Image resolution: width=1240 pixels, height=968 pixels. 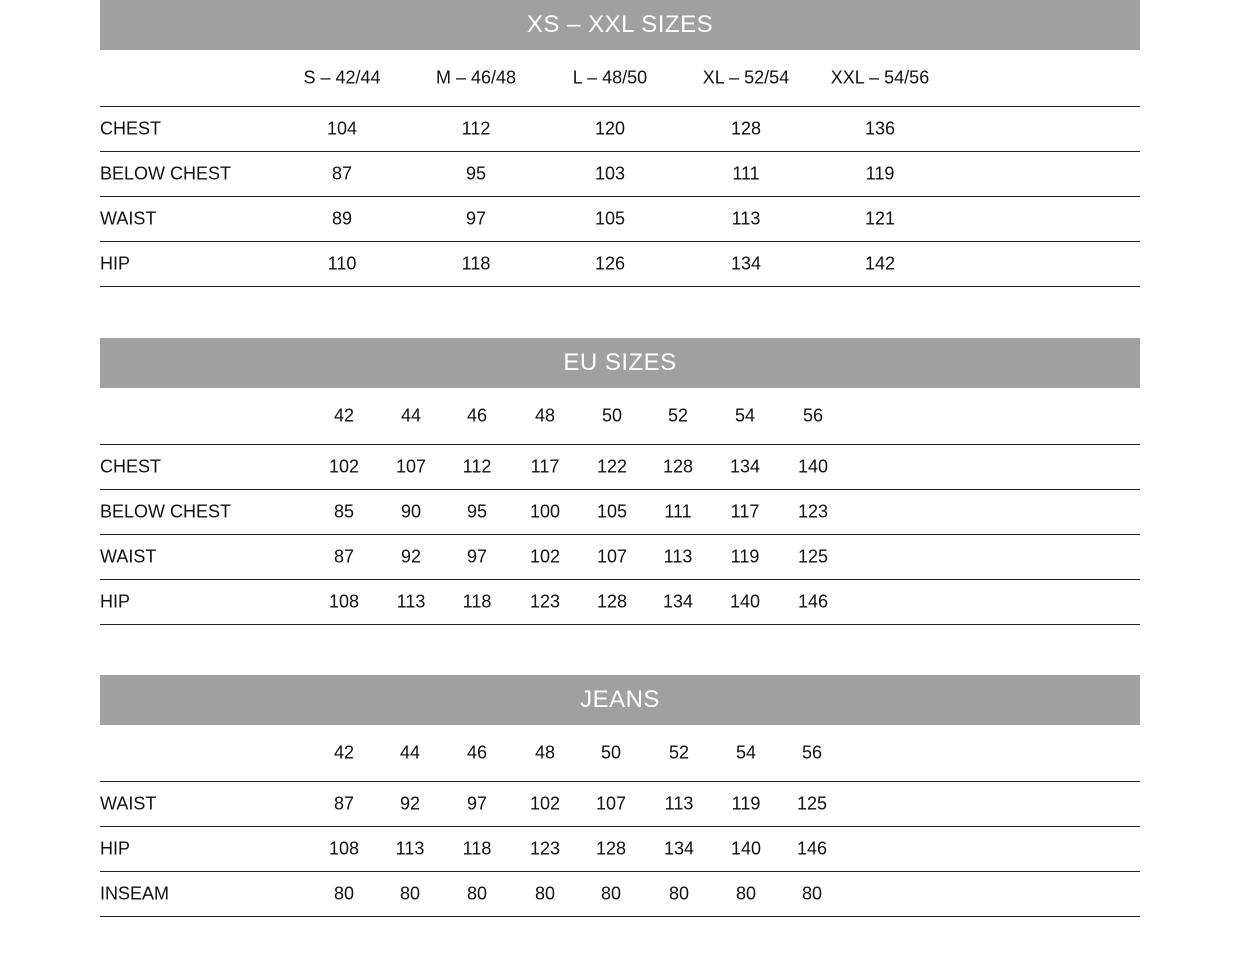 What do you see at coordinates (880, 263) in the screenshot?
I see `table-cell: 142` at bounding box center [880, 263].